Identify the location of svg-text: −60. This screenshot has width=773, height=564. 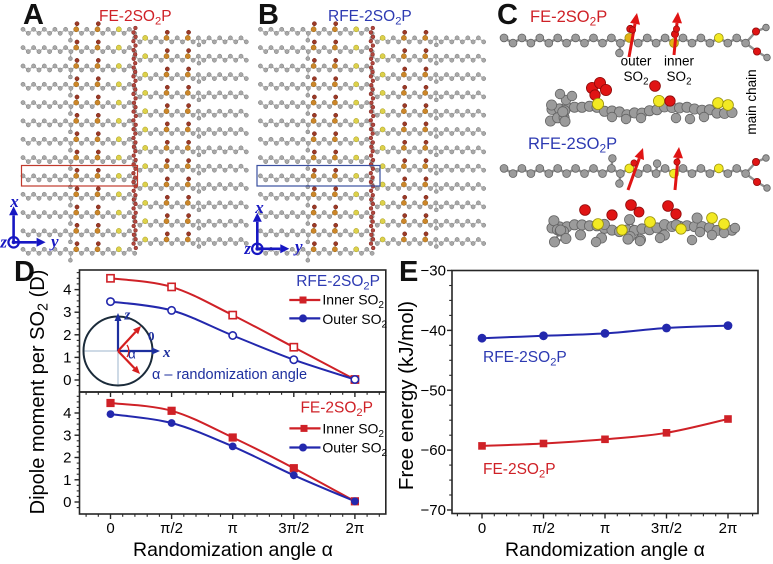
(433, 450).